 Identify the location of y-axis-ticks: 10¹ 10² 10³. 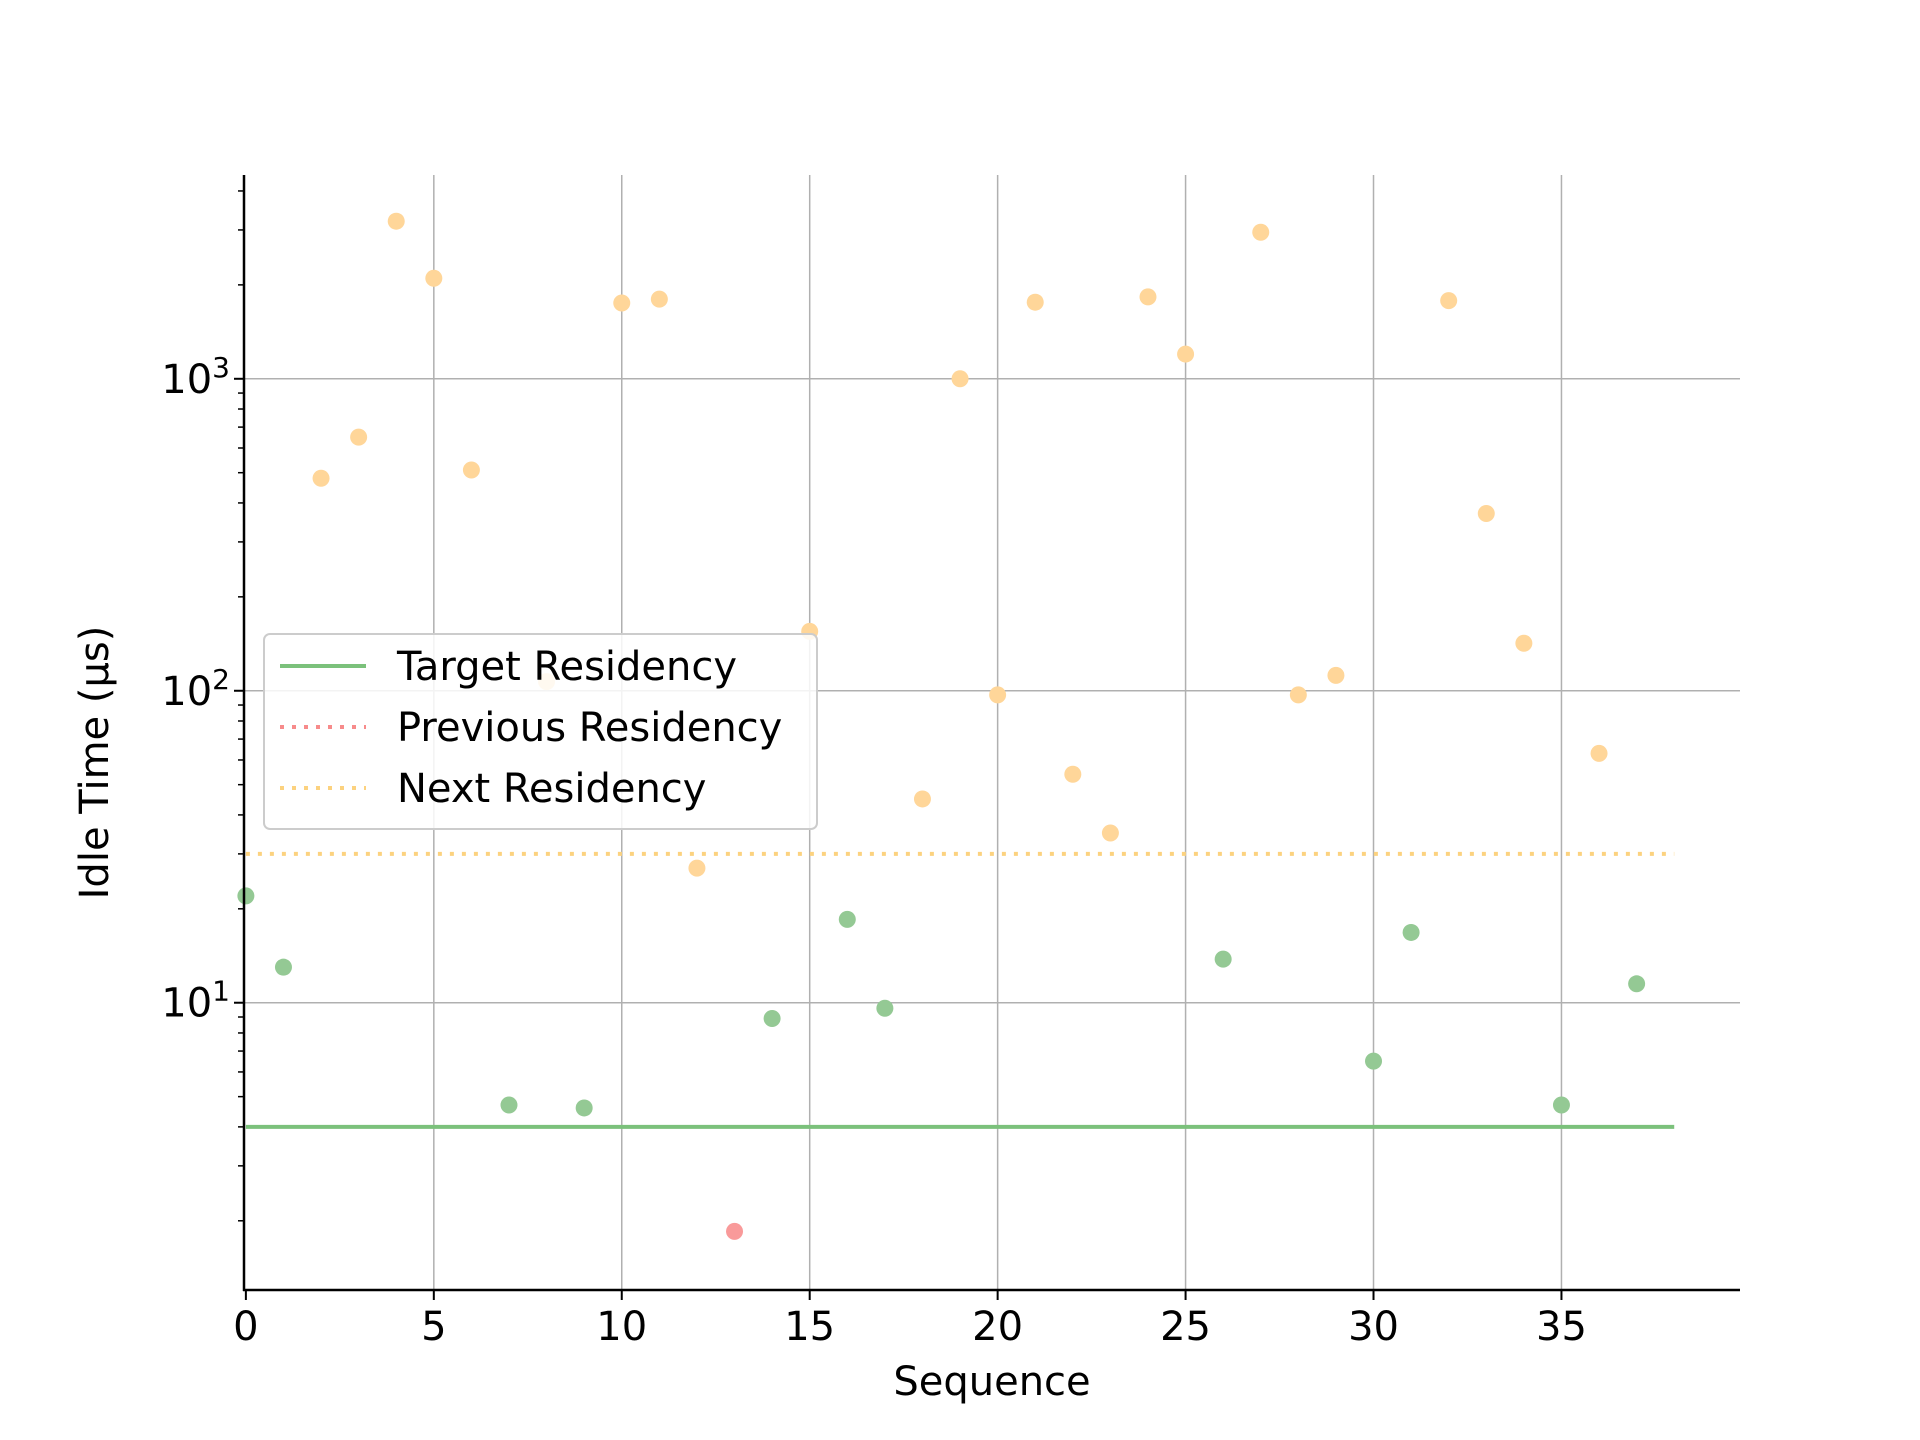
(202, 706).